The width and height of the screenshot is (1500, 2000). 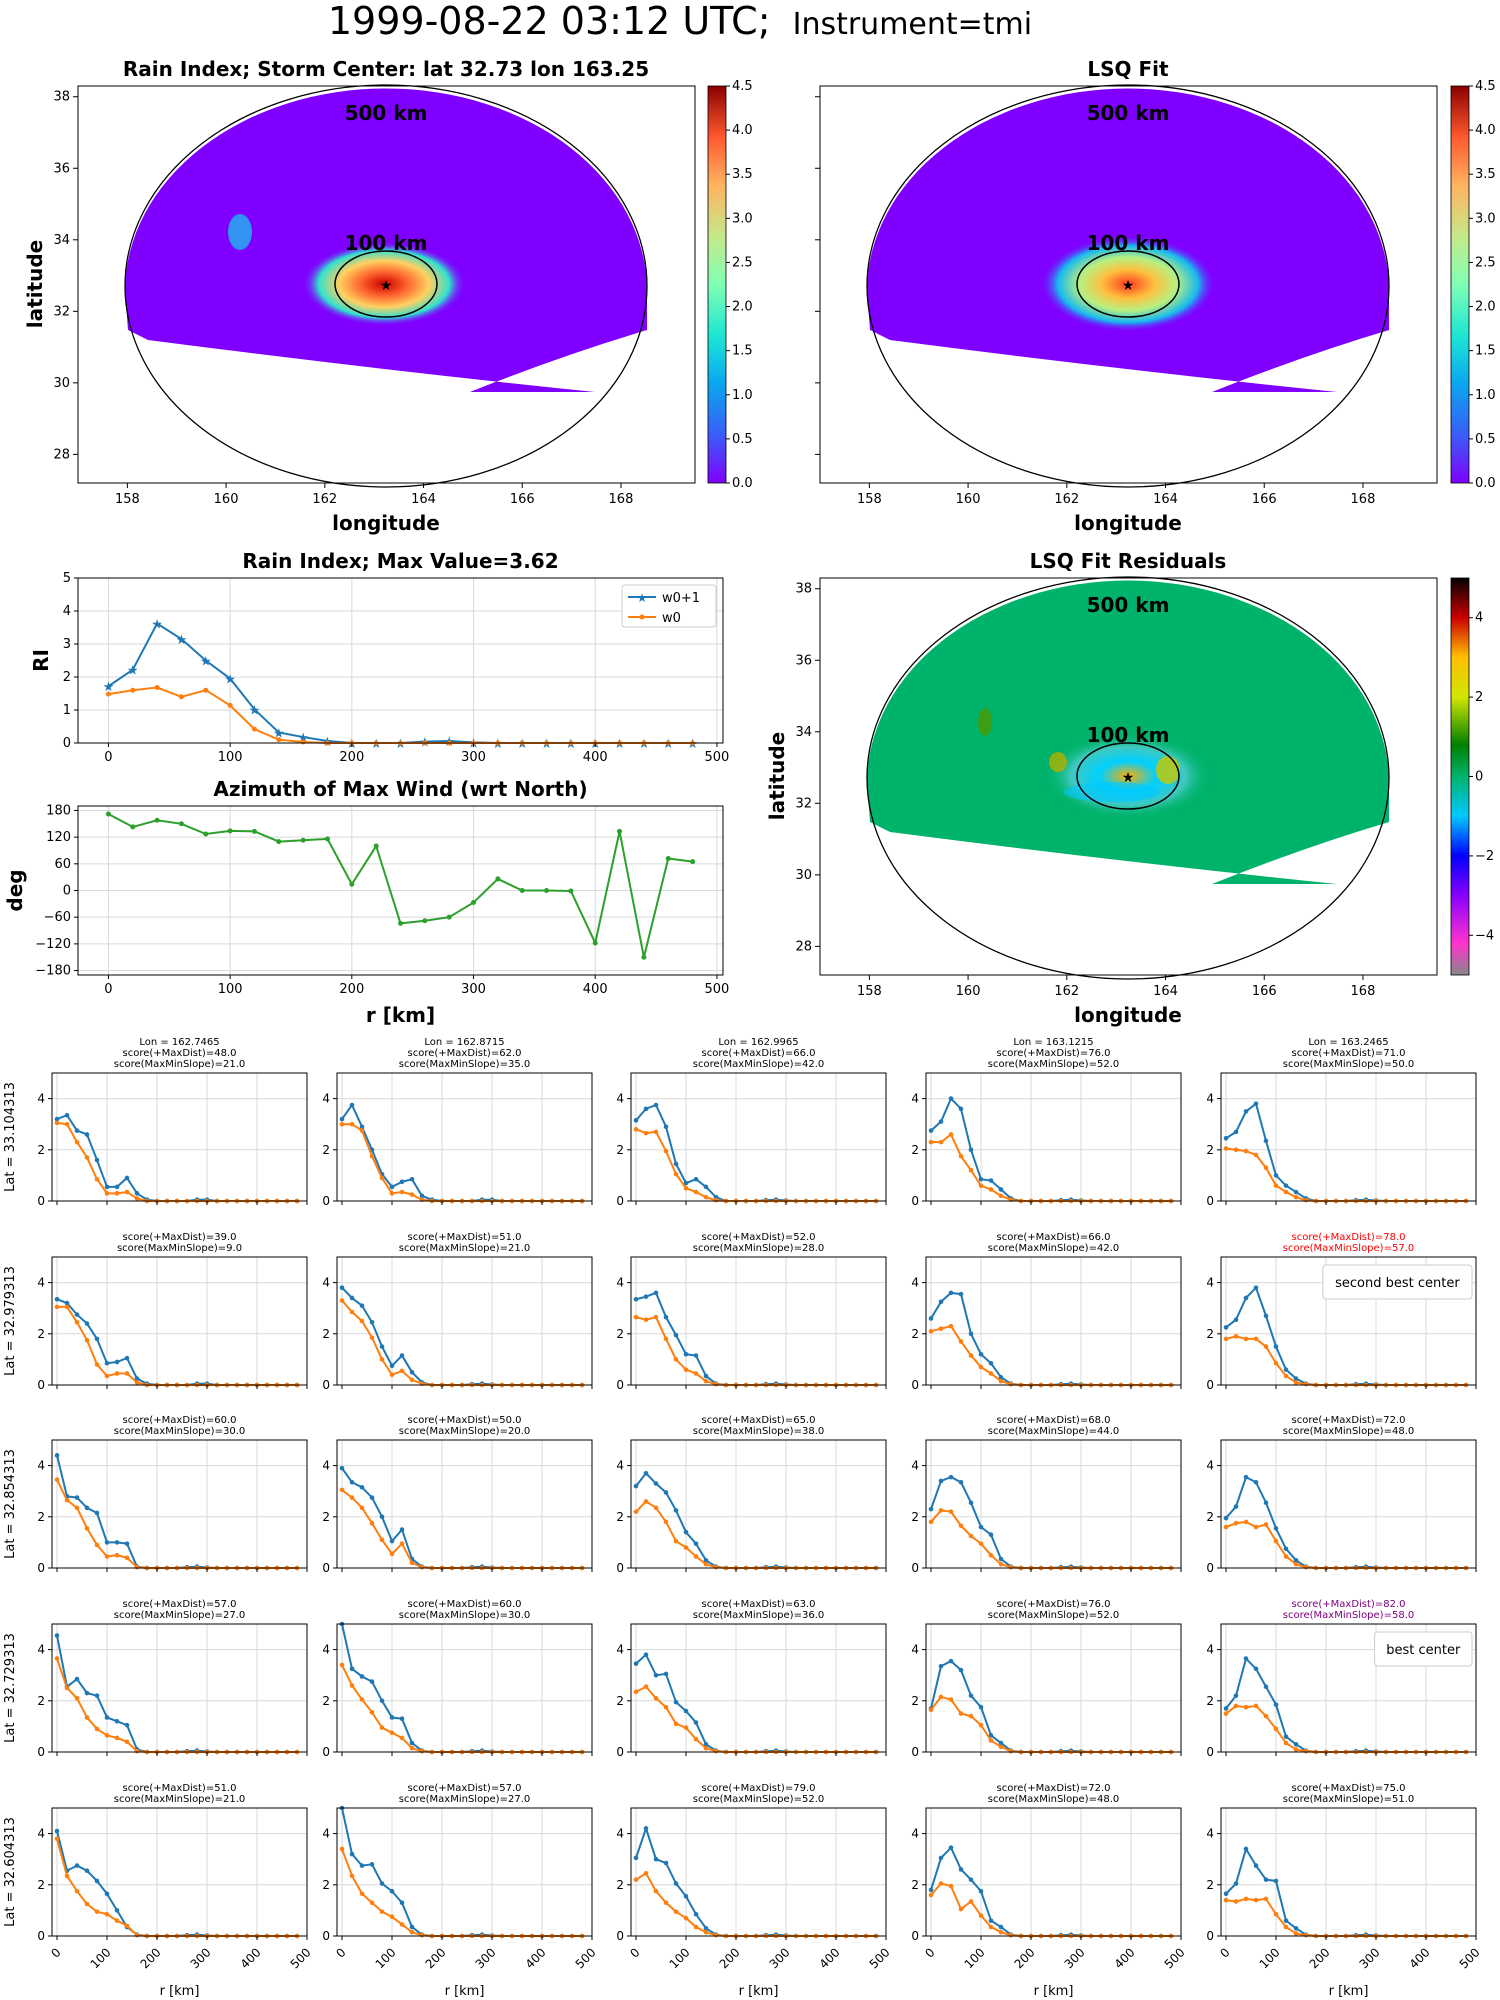 I want to click on map-x-tick-label: 168, so click(x=1363, y=499).